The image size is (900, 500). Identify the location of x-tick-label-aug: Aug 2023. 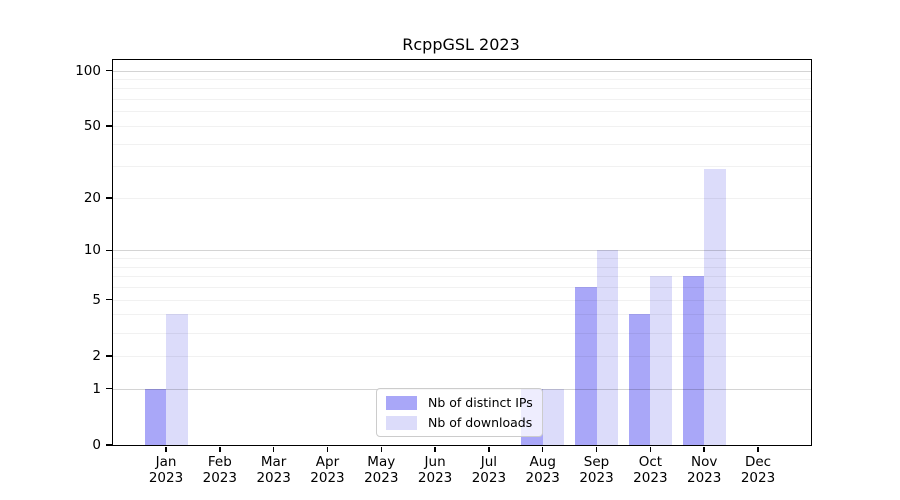
(542, 470).